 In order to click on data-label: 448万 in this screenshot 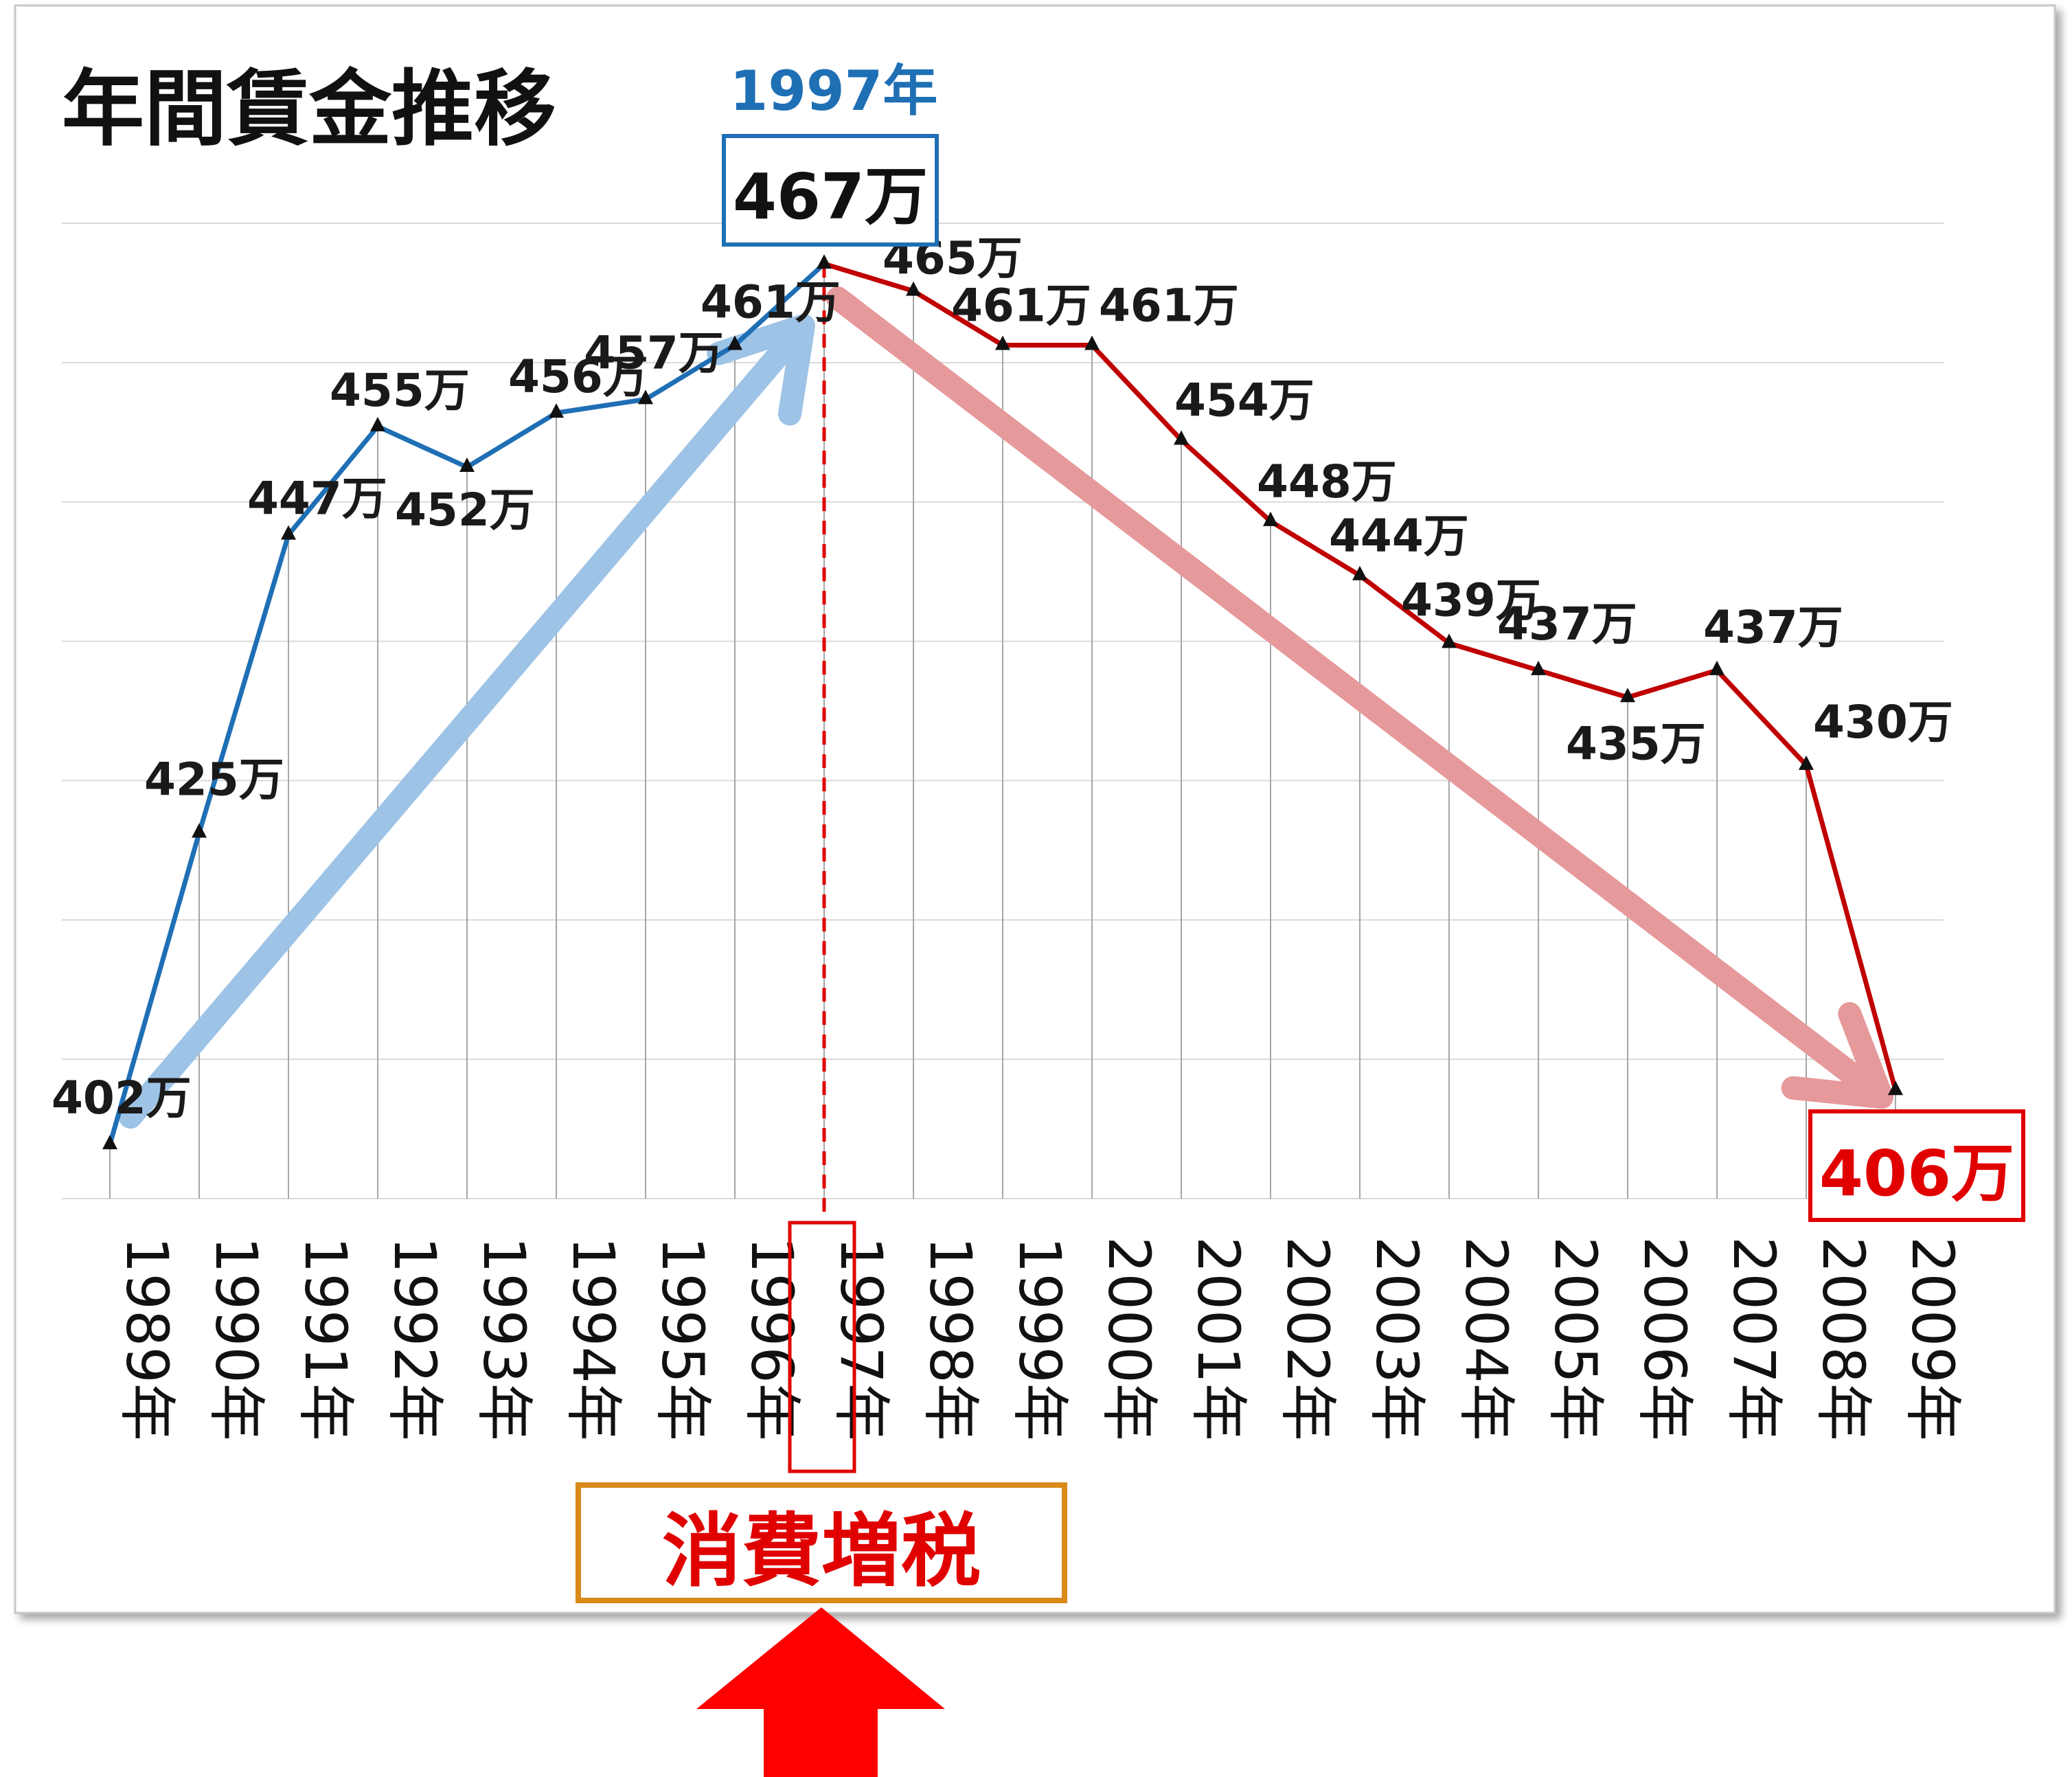, I will do `click(1327, 482)`.